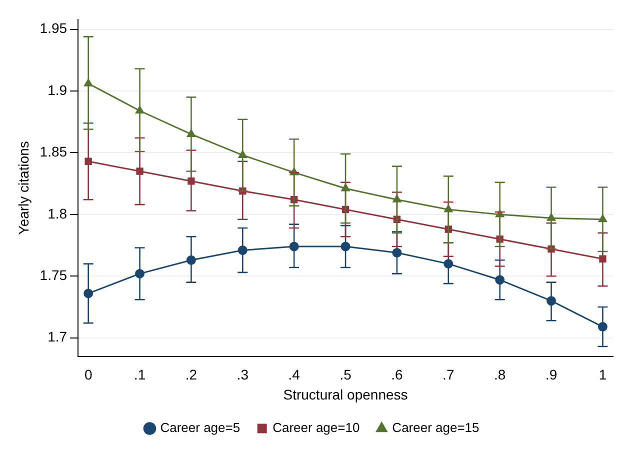 This screenshot has height=457, width=635. Describe the element at coordinates (242, 374) in the screenshot. I see `x-tick-label: .3` at that location.